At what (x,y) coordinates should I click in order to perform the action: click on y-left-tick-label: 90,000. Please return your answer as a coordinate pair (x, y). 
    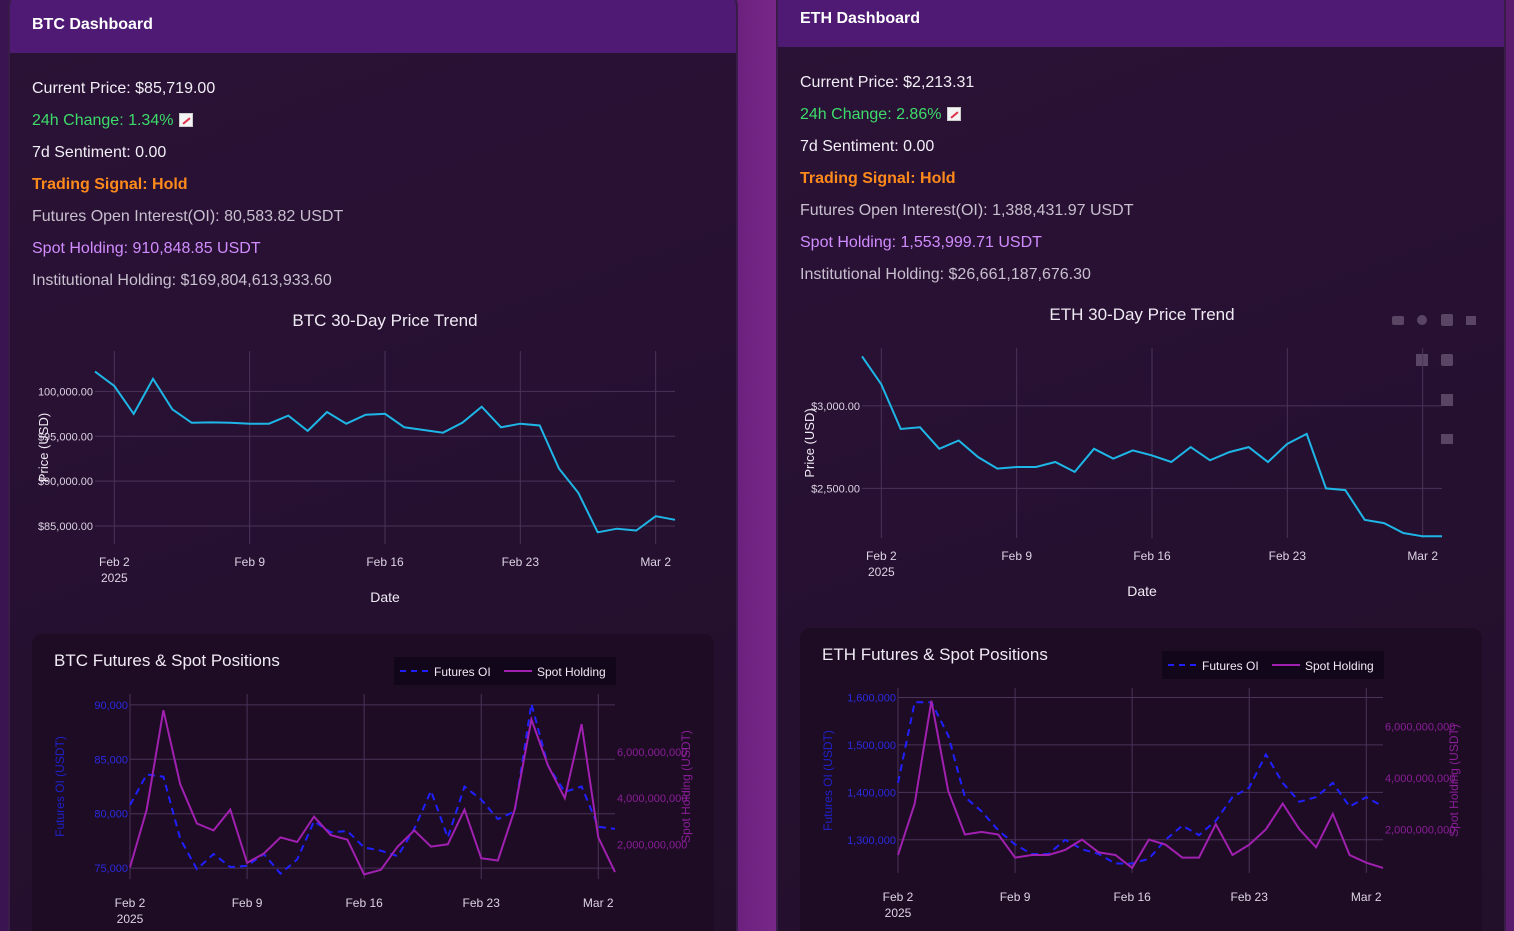
    Looking at the image, I should click on (111, 706).